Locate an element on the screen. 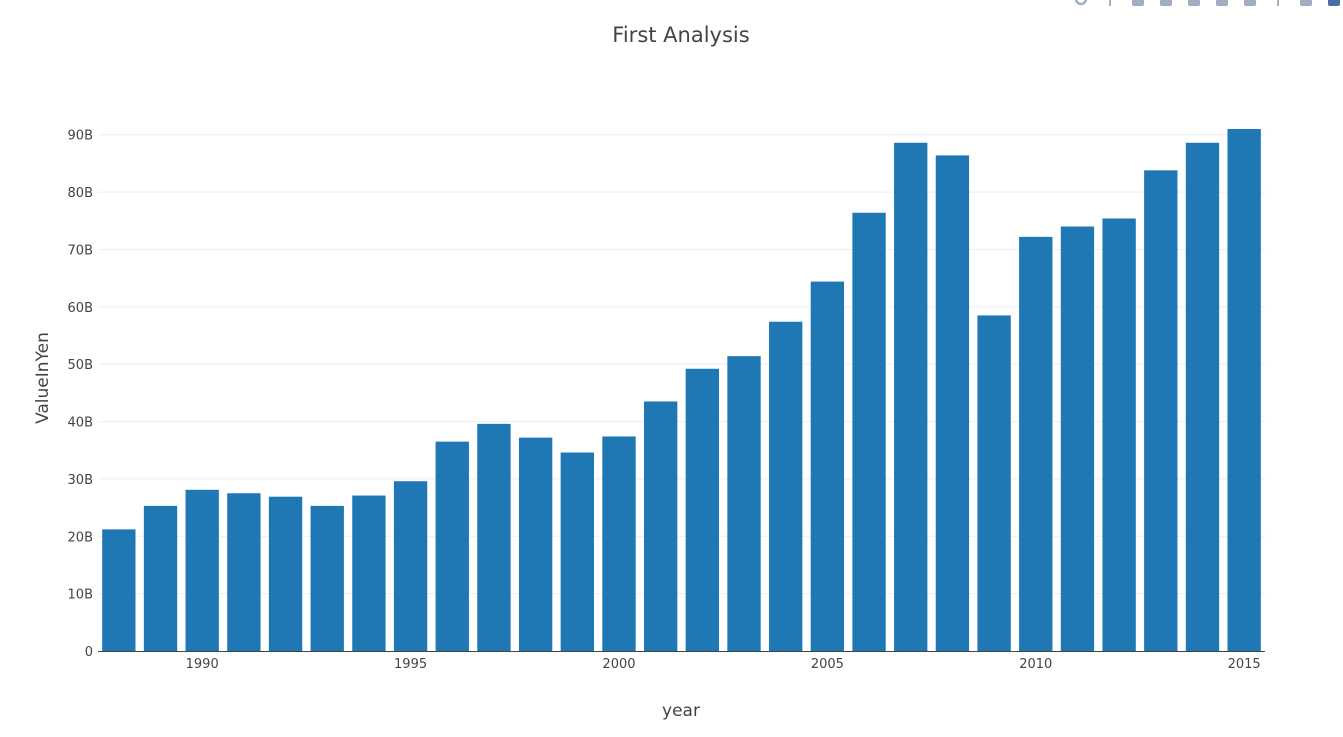 This screenshot has width=1343, height=737. hover-compare-icon-glyph is located at coordinates (1306, 3).